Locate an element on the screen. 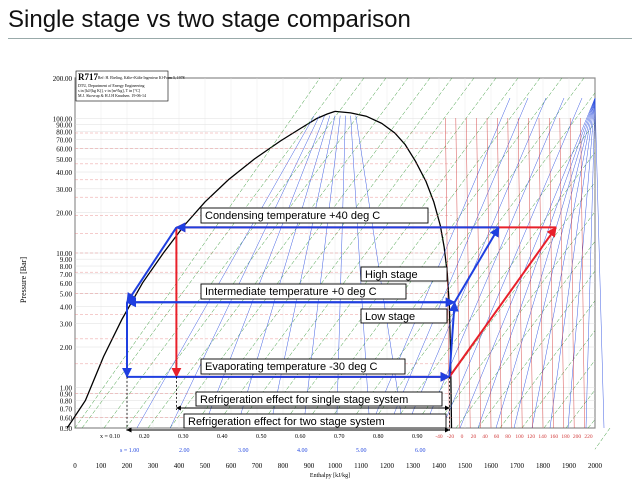 This screenshot has width=640, height=479. y-tick-label: 60.00 is located at coordinates (64, 149).